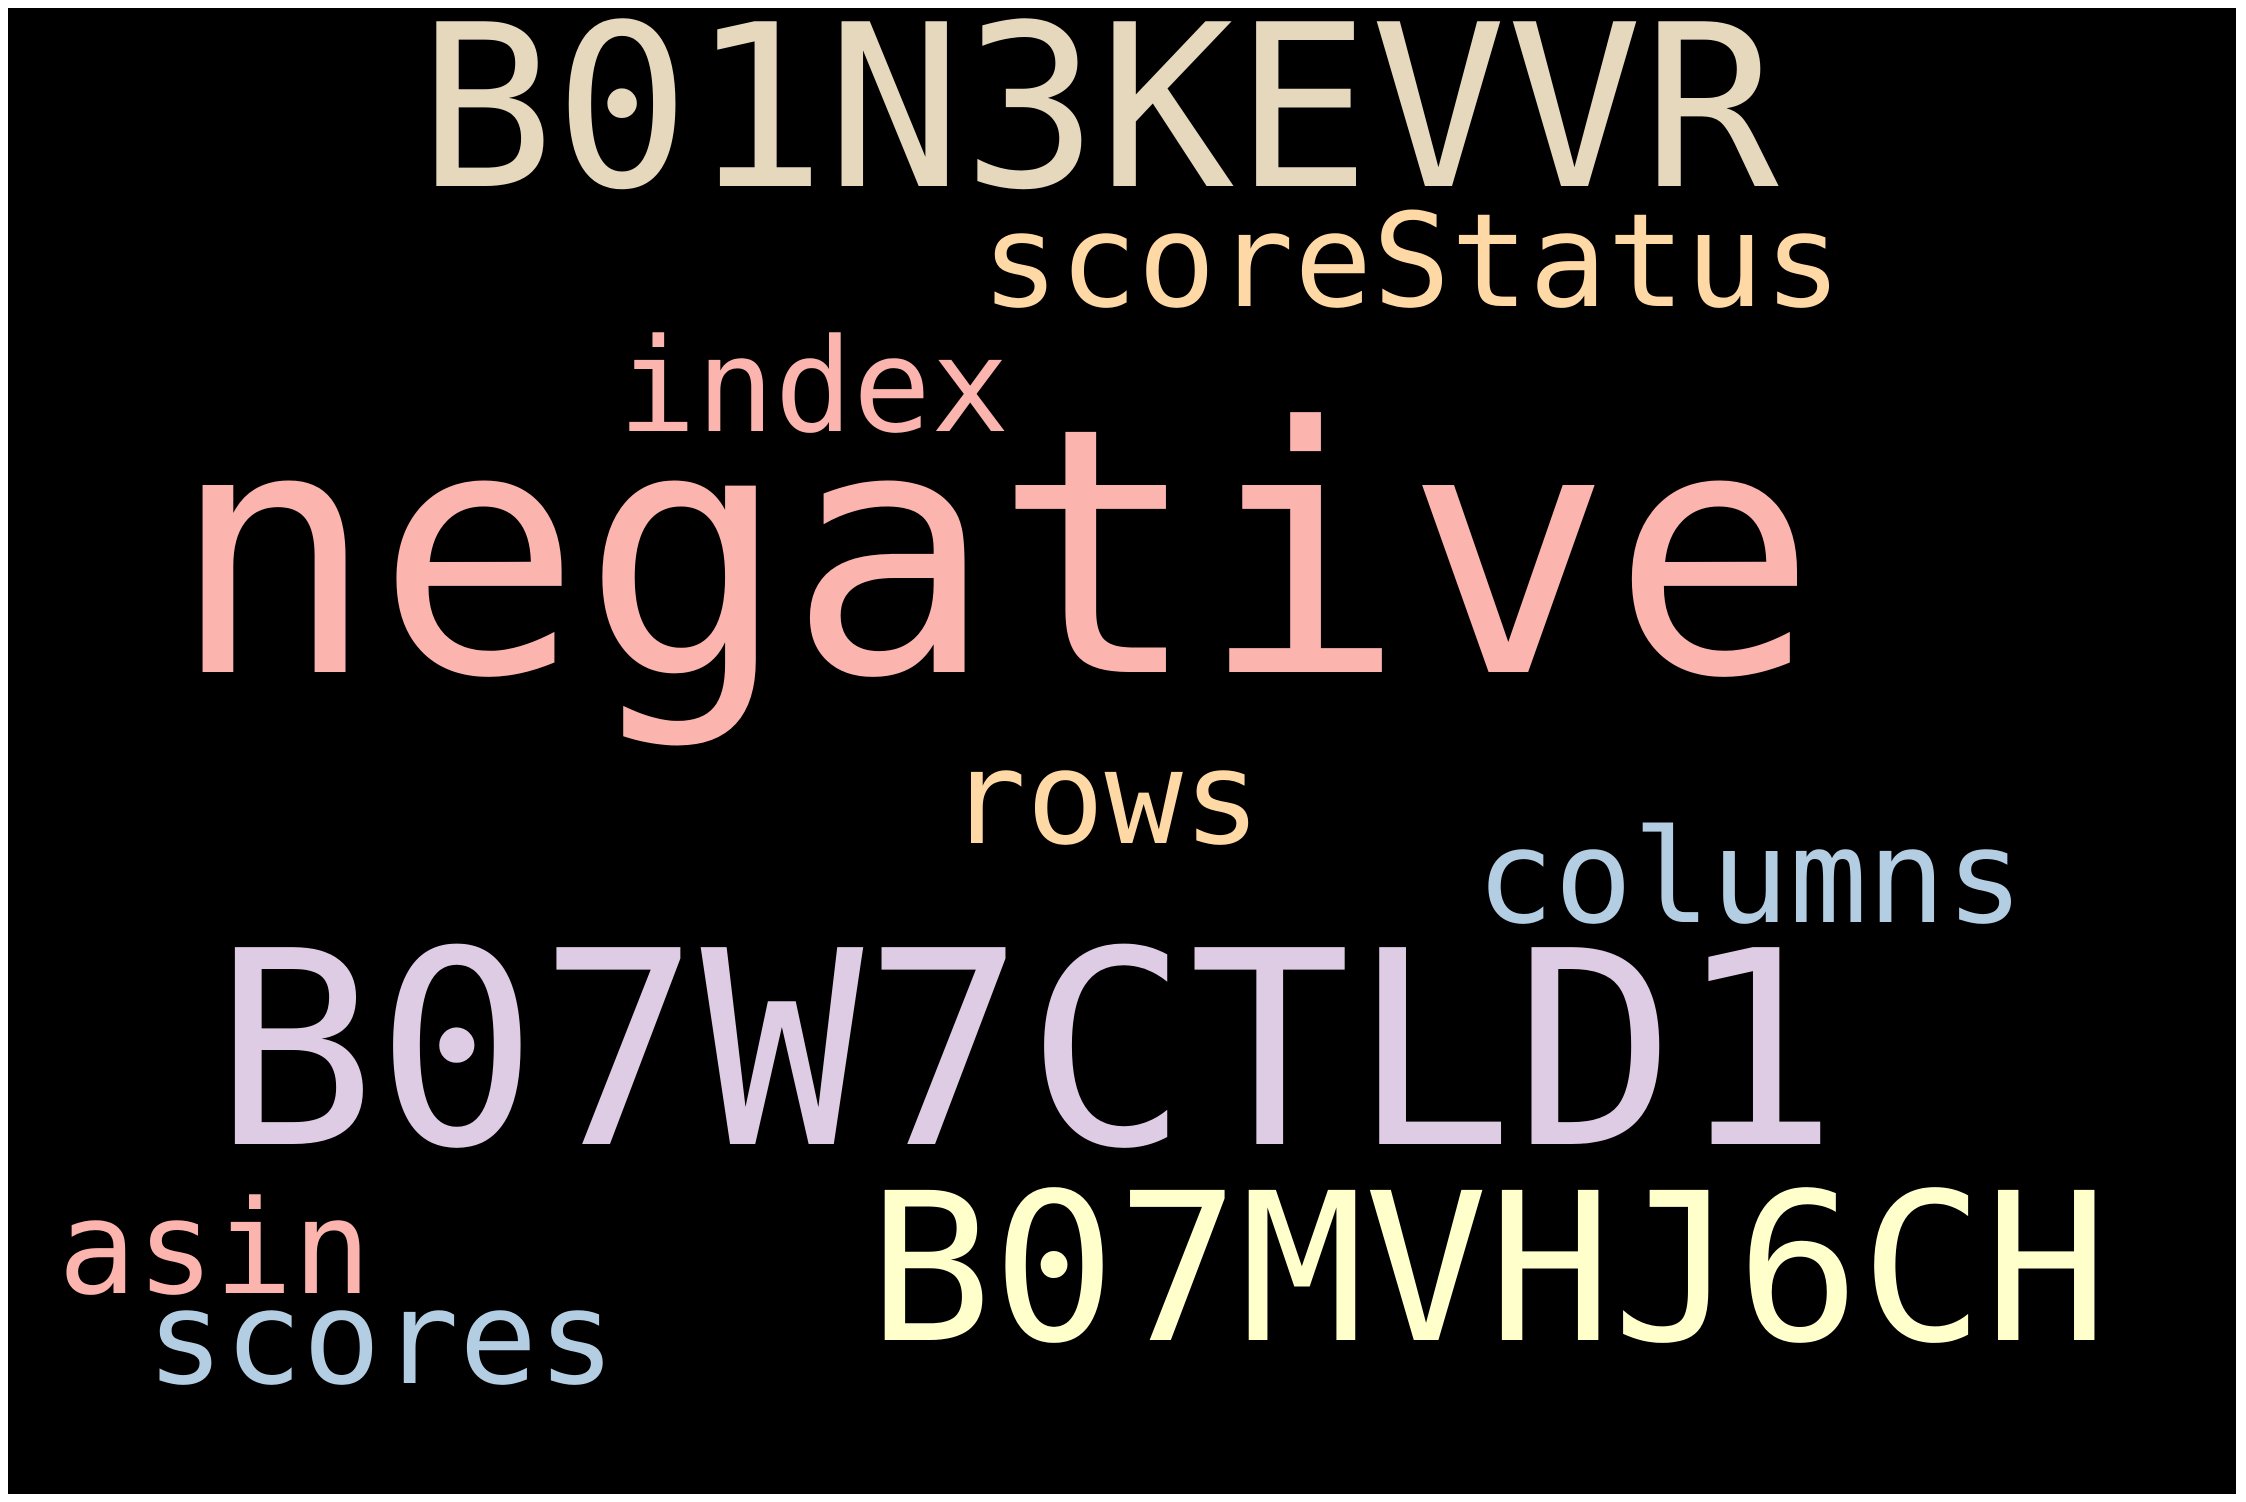 The image size is (2246, 1502). What do you see at coordinates (381, 1338) in the screenshot?
I see `word-scores: scores` at bounding box center [381, 1338].